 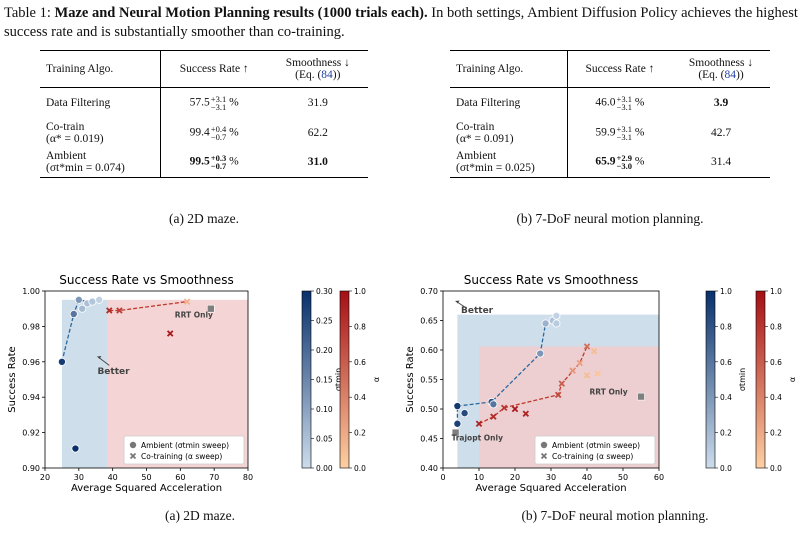 What do you see at coordinates (317, 162) in the screenshot?
I see `row-smoothness: 31.0` at bounding box center [317, 162].